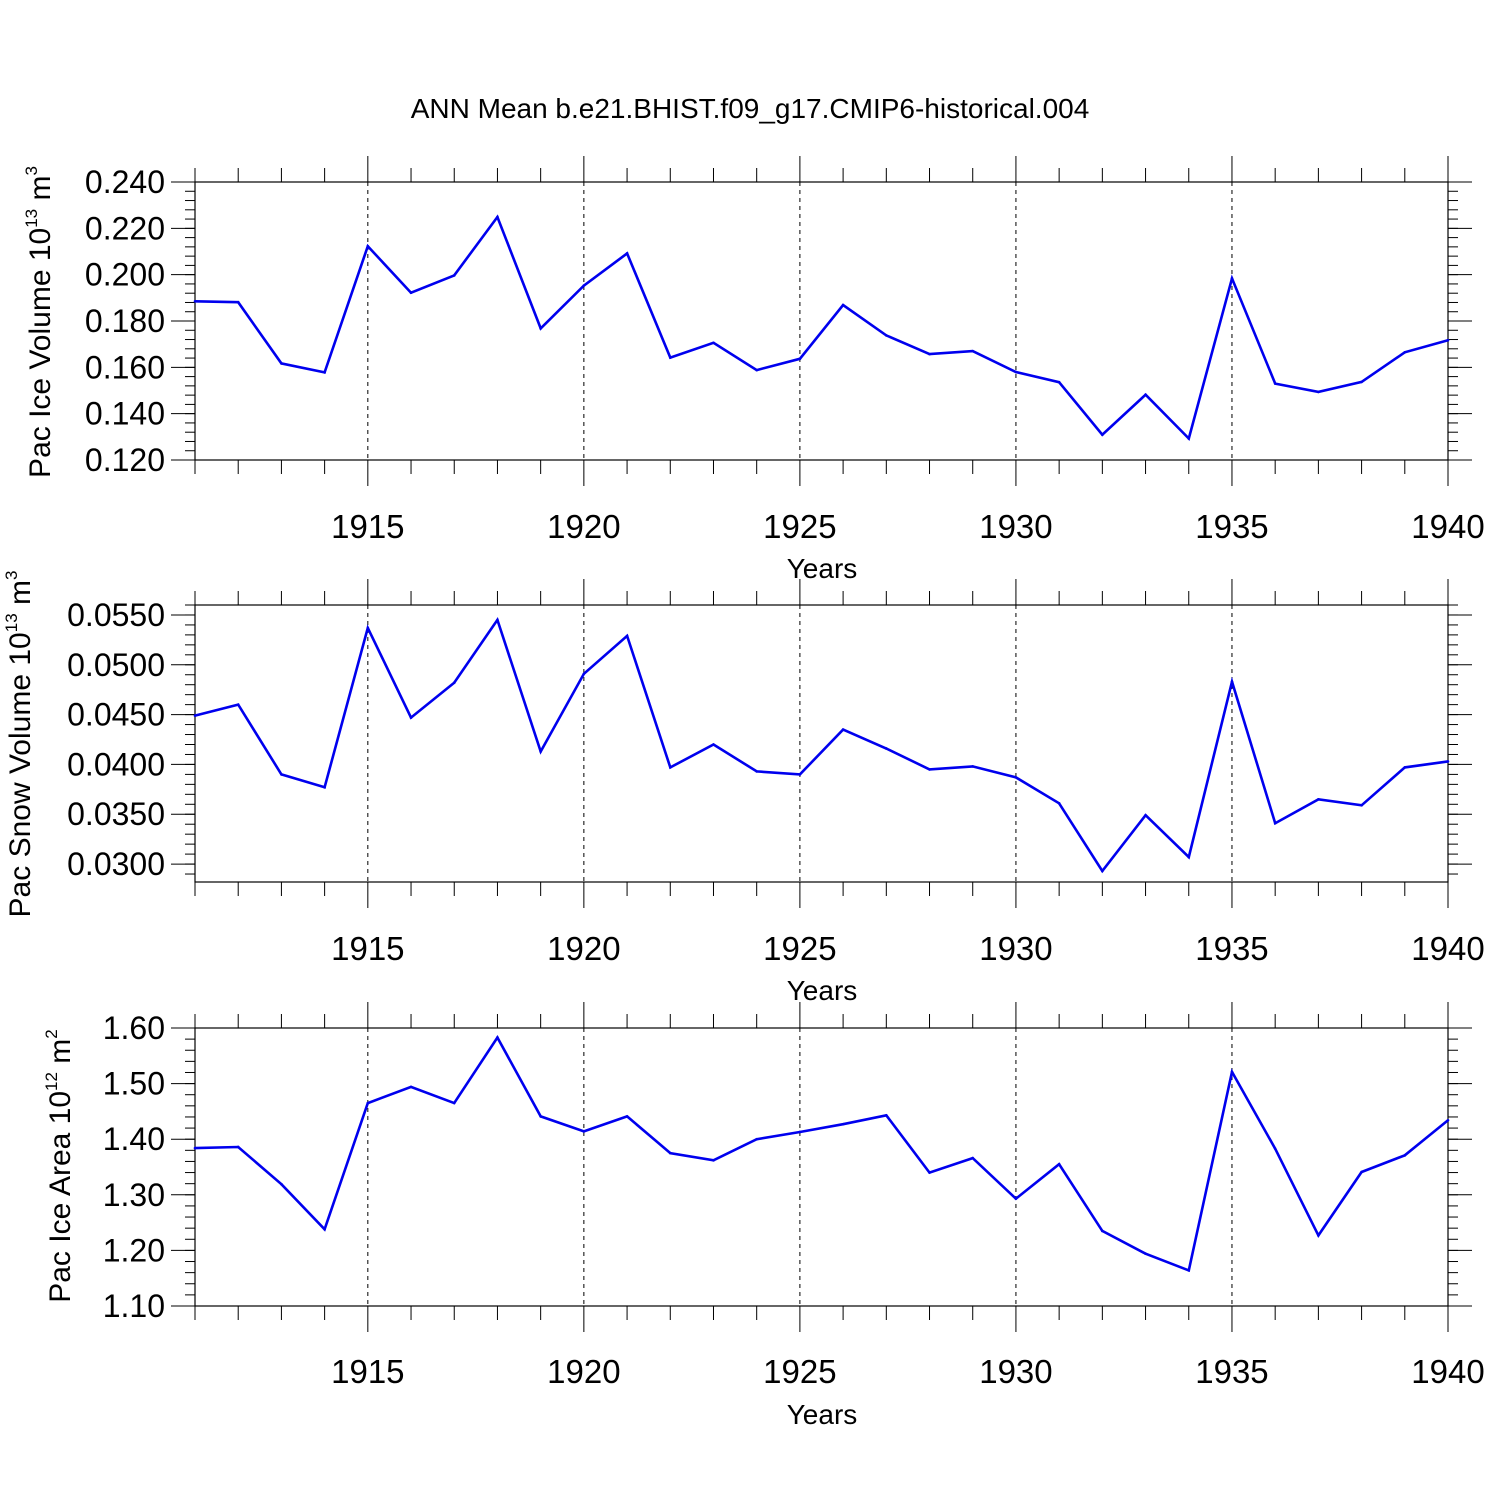  Describe the element at coordinates (11, 575) in the screenshot. I see `y-axis-label-unit-exponent: 3` at that location.